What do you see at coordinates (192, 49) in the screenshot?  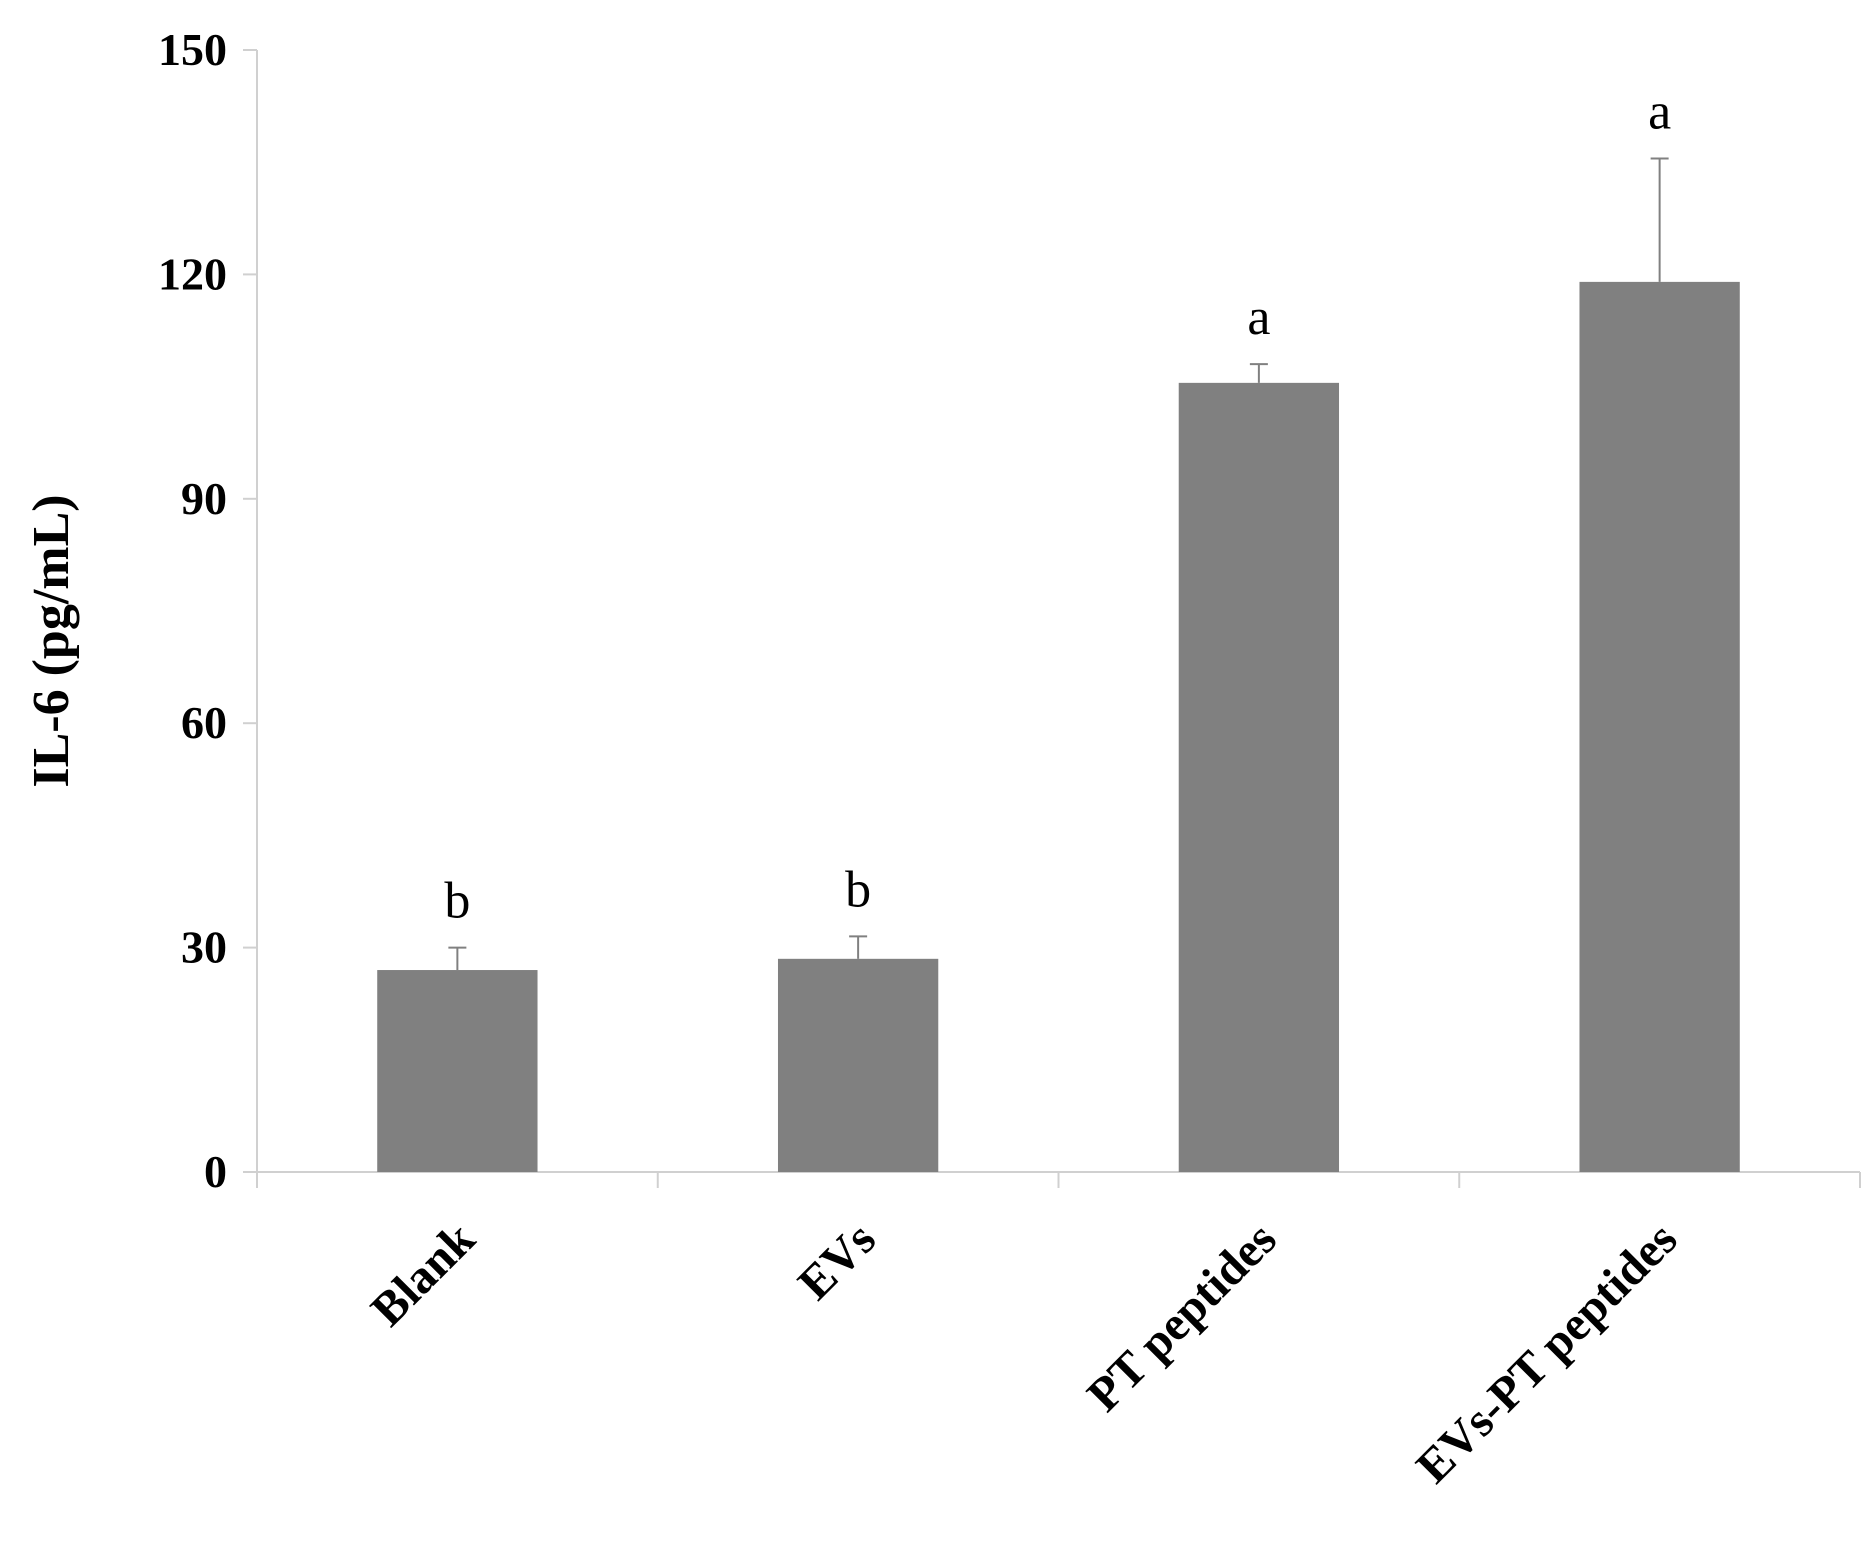 I see `y-tick-label: 150` at bounding box center [192, 49].